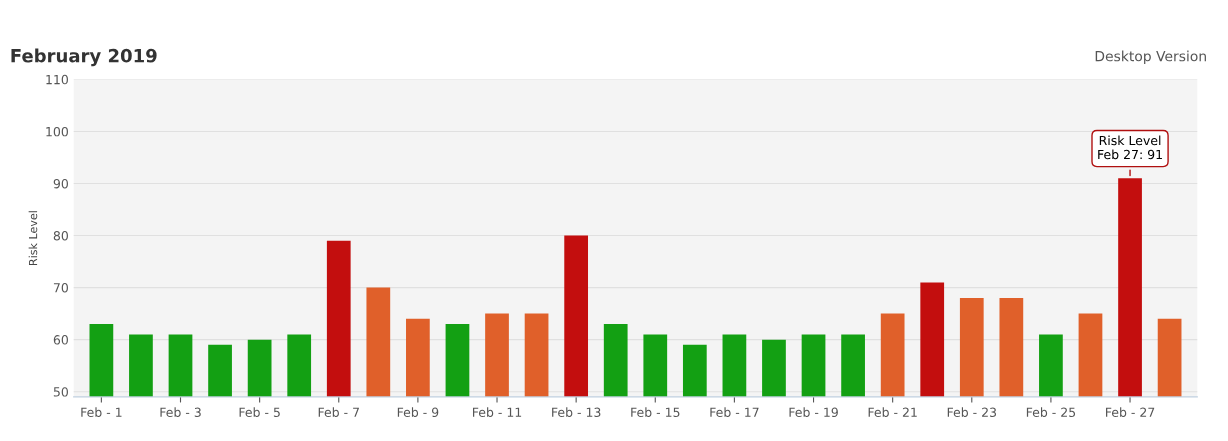 The height and width of the screenshot is (441, 1228). Describe the element at coordinates (1150, 57) in the screenshot. I see `chart-subtitle: Desktop Version` at that location.